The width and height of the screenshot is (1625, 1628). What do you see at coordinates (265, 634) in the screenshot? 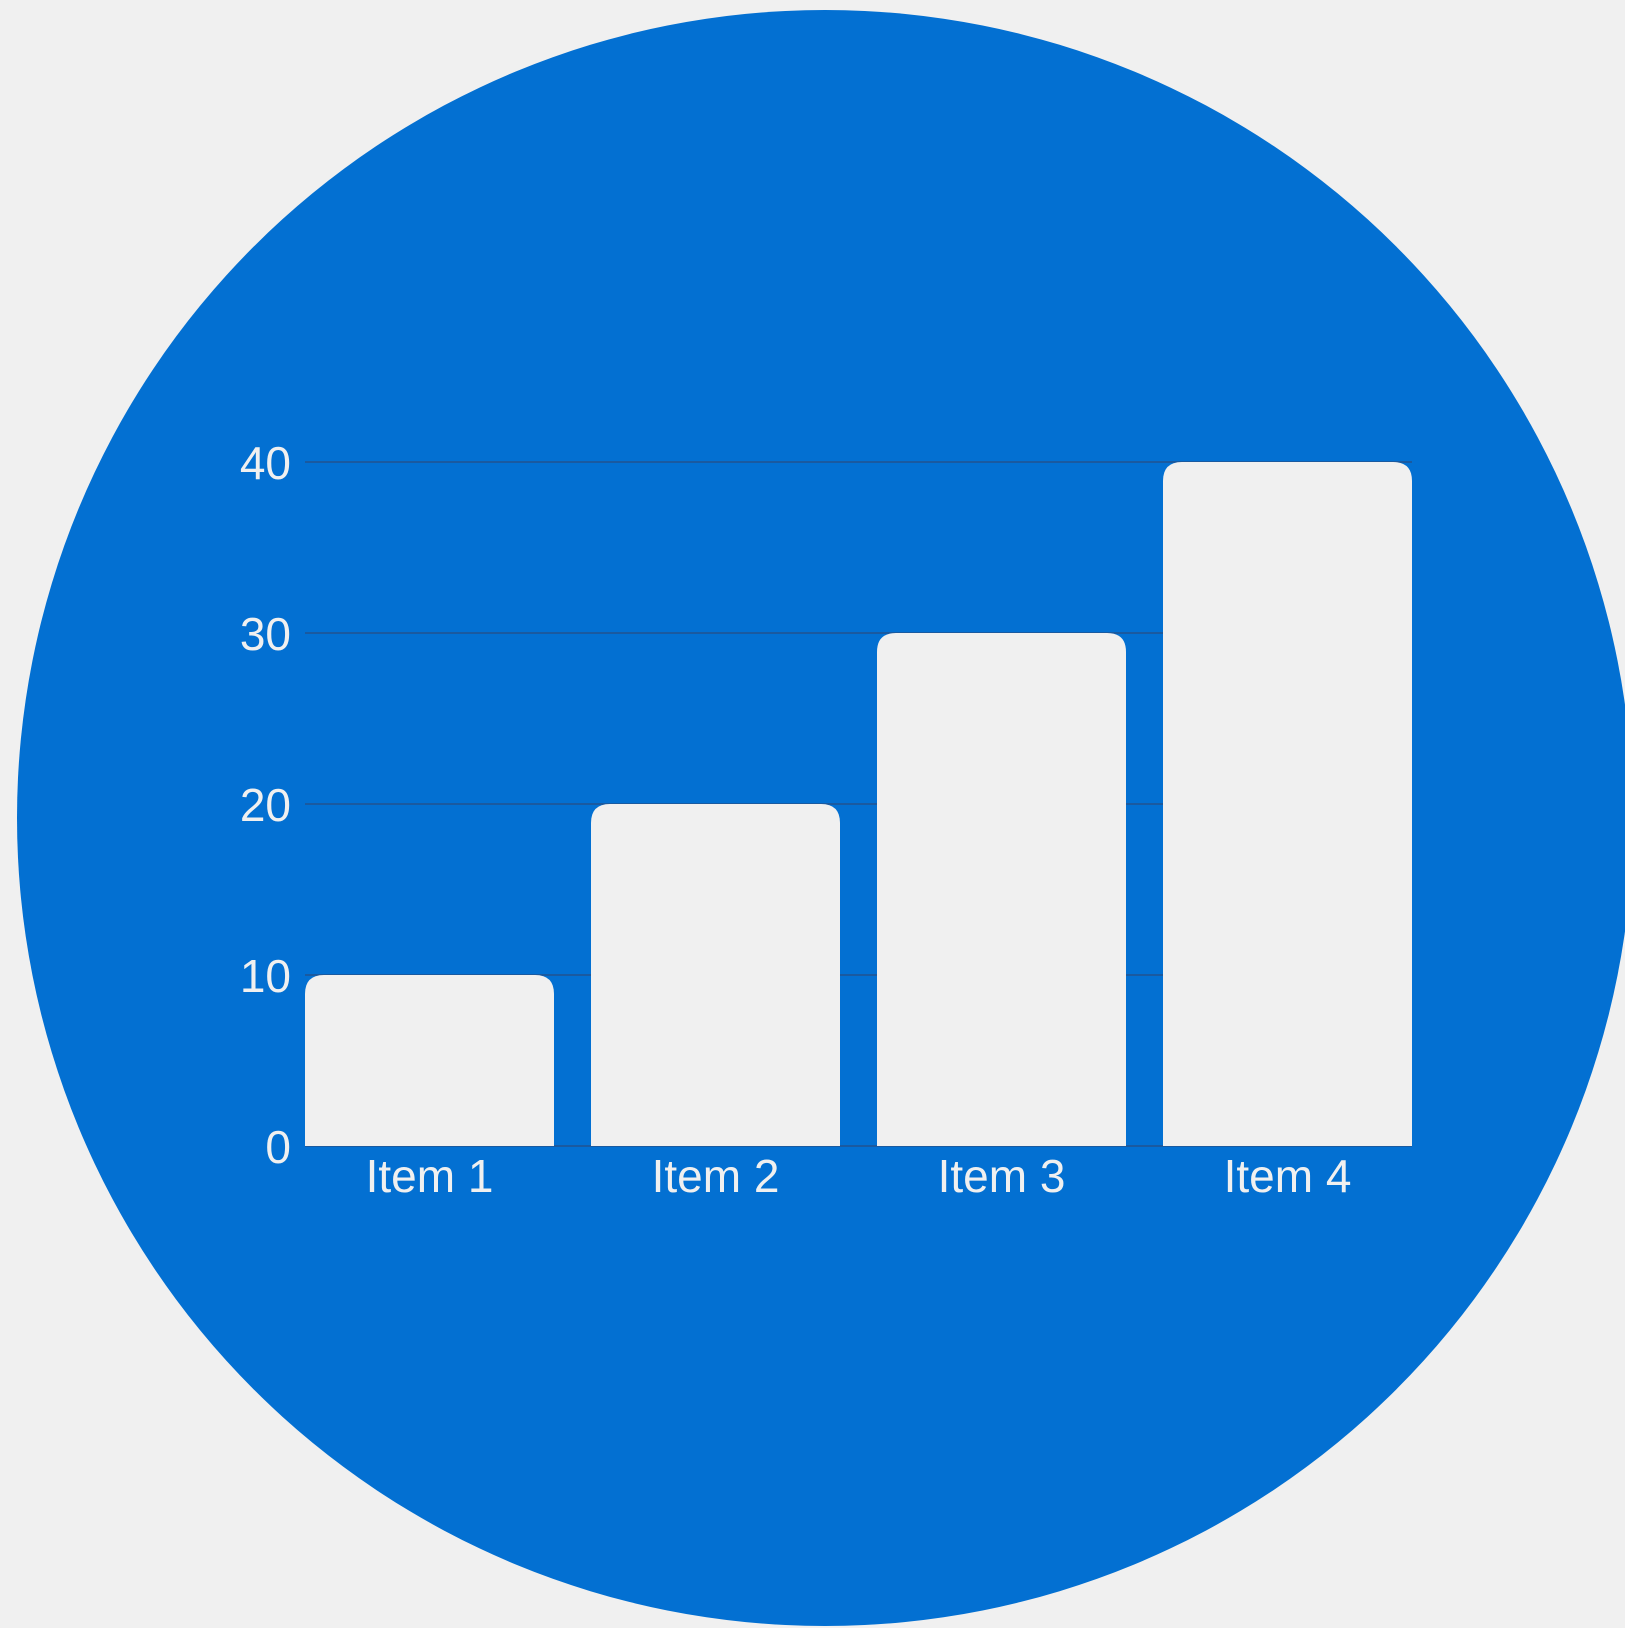
I see `y-tick-label: 30` at bounding box center [265, 634].